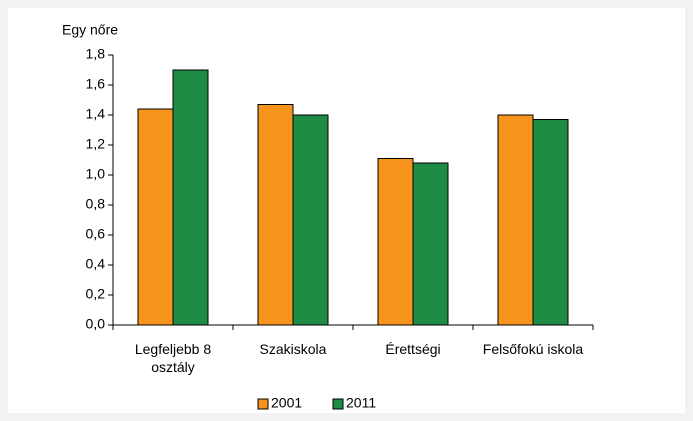 This screenshot has height=421, width=693. I want to click on x-tick-label: Legfeljebb 8 osztály, so click(173, 358).